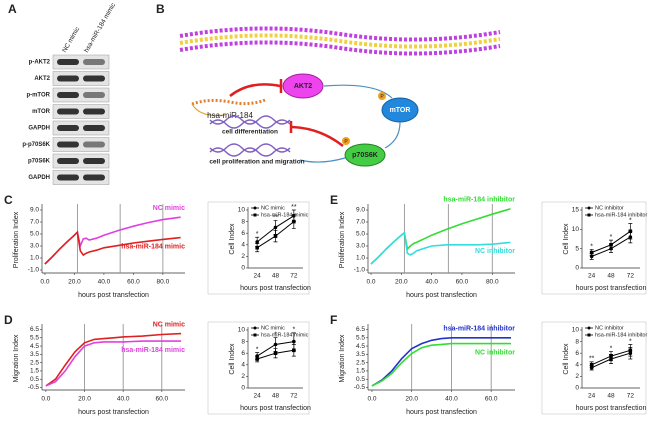  I want to click on legend-label: NC inhibitor, so click(609, 328).